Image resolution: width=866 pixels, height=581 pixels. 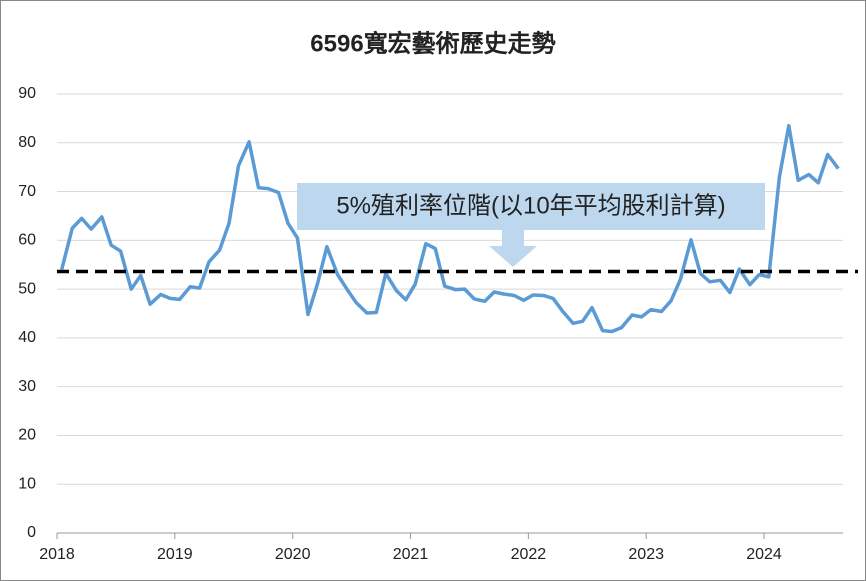 What do you see at coordinates (513, 248) in the screenshot?
I see `annotation-arrow` at bounding box center [513, 248].